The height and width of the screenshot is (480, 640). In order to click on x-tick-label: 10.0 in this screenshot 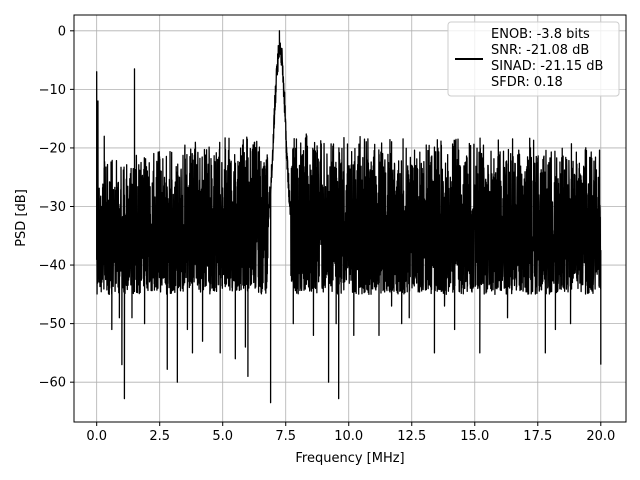, I will do `click(348, 436)`.